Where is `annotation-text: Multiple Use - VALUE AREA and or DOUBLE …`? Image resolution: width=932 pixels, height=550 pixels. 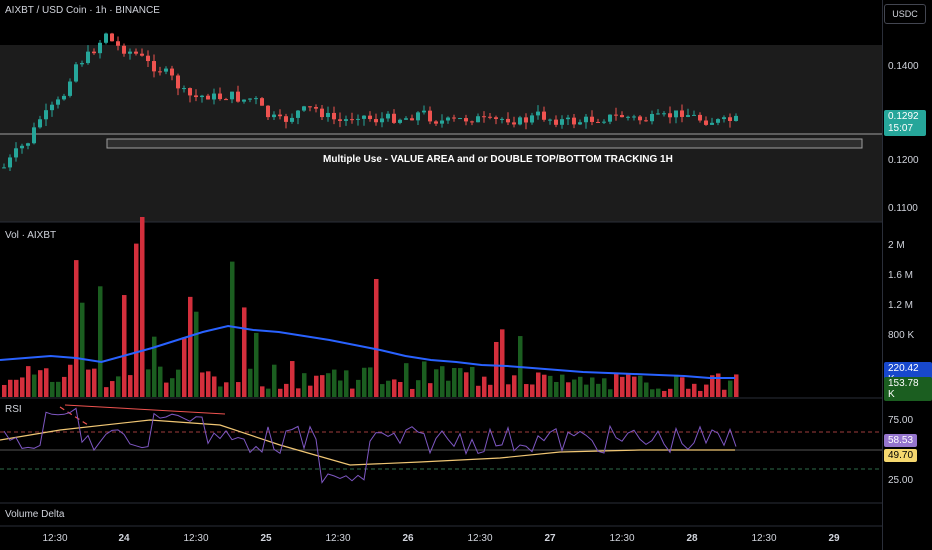 annotation-text: Multiple Use - VALUE AREA and or DOUBLE … is located at coordinates (498, 159).